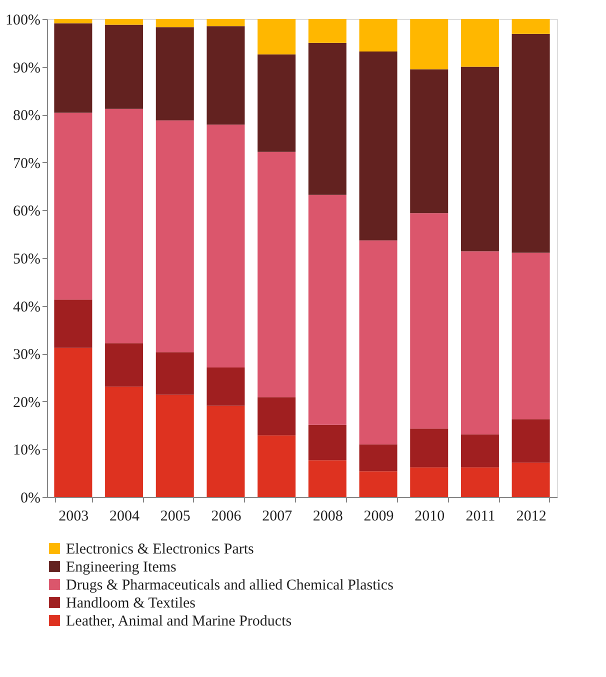 Image resolution: width=606 pixels, height=677 pixels. What do you see at coordinates (26, 402) in the screenshot?
I see `y-tick-label: 20%` at bounding box center [26, 402].